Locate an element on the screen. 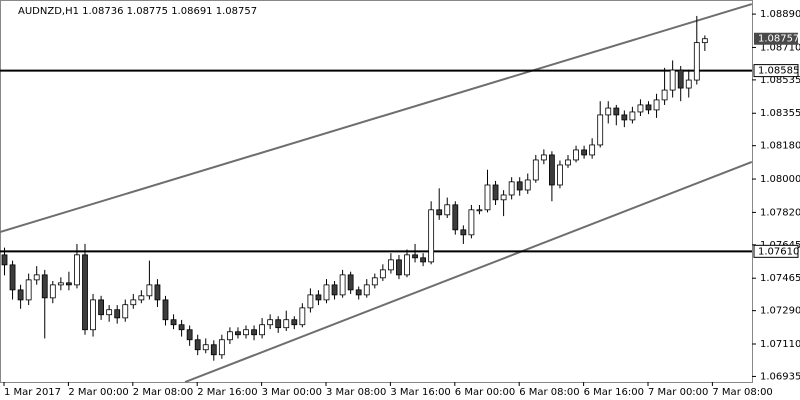 This screenshot has width=800, height=400. y-tick-label: 1.08355 is located at coordinates (780, 113).